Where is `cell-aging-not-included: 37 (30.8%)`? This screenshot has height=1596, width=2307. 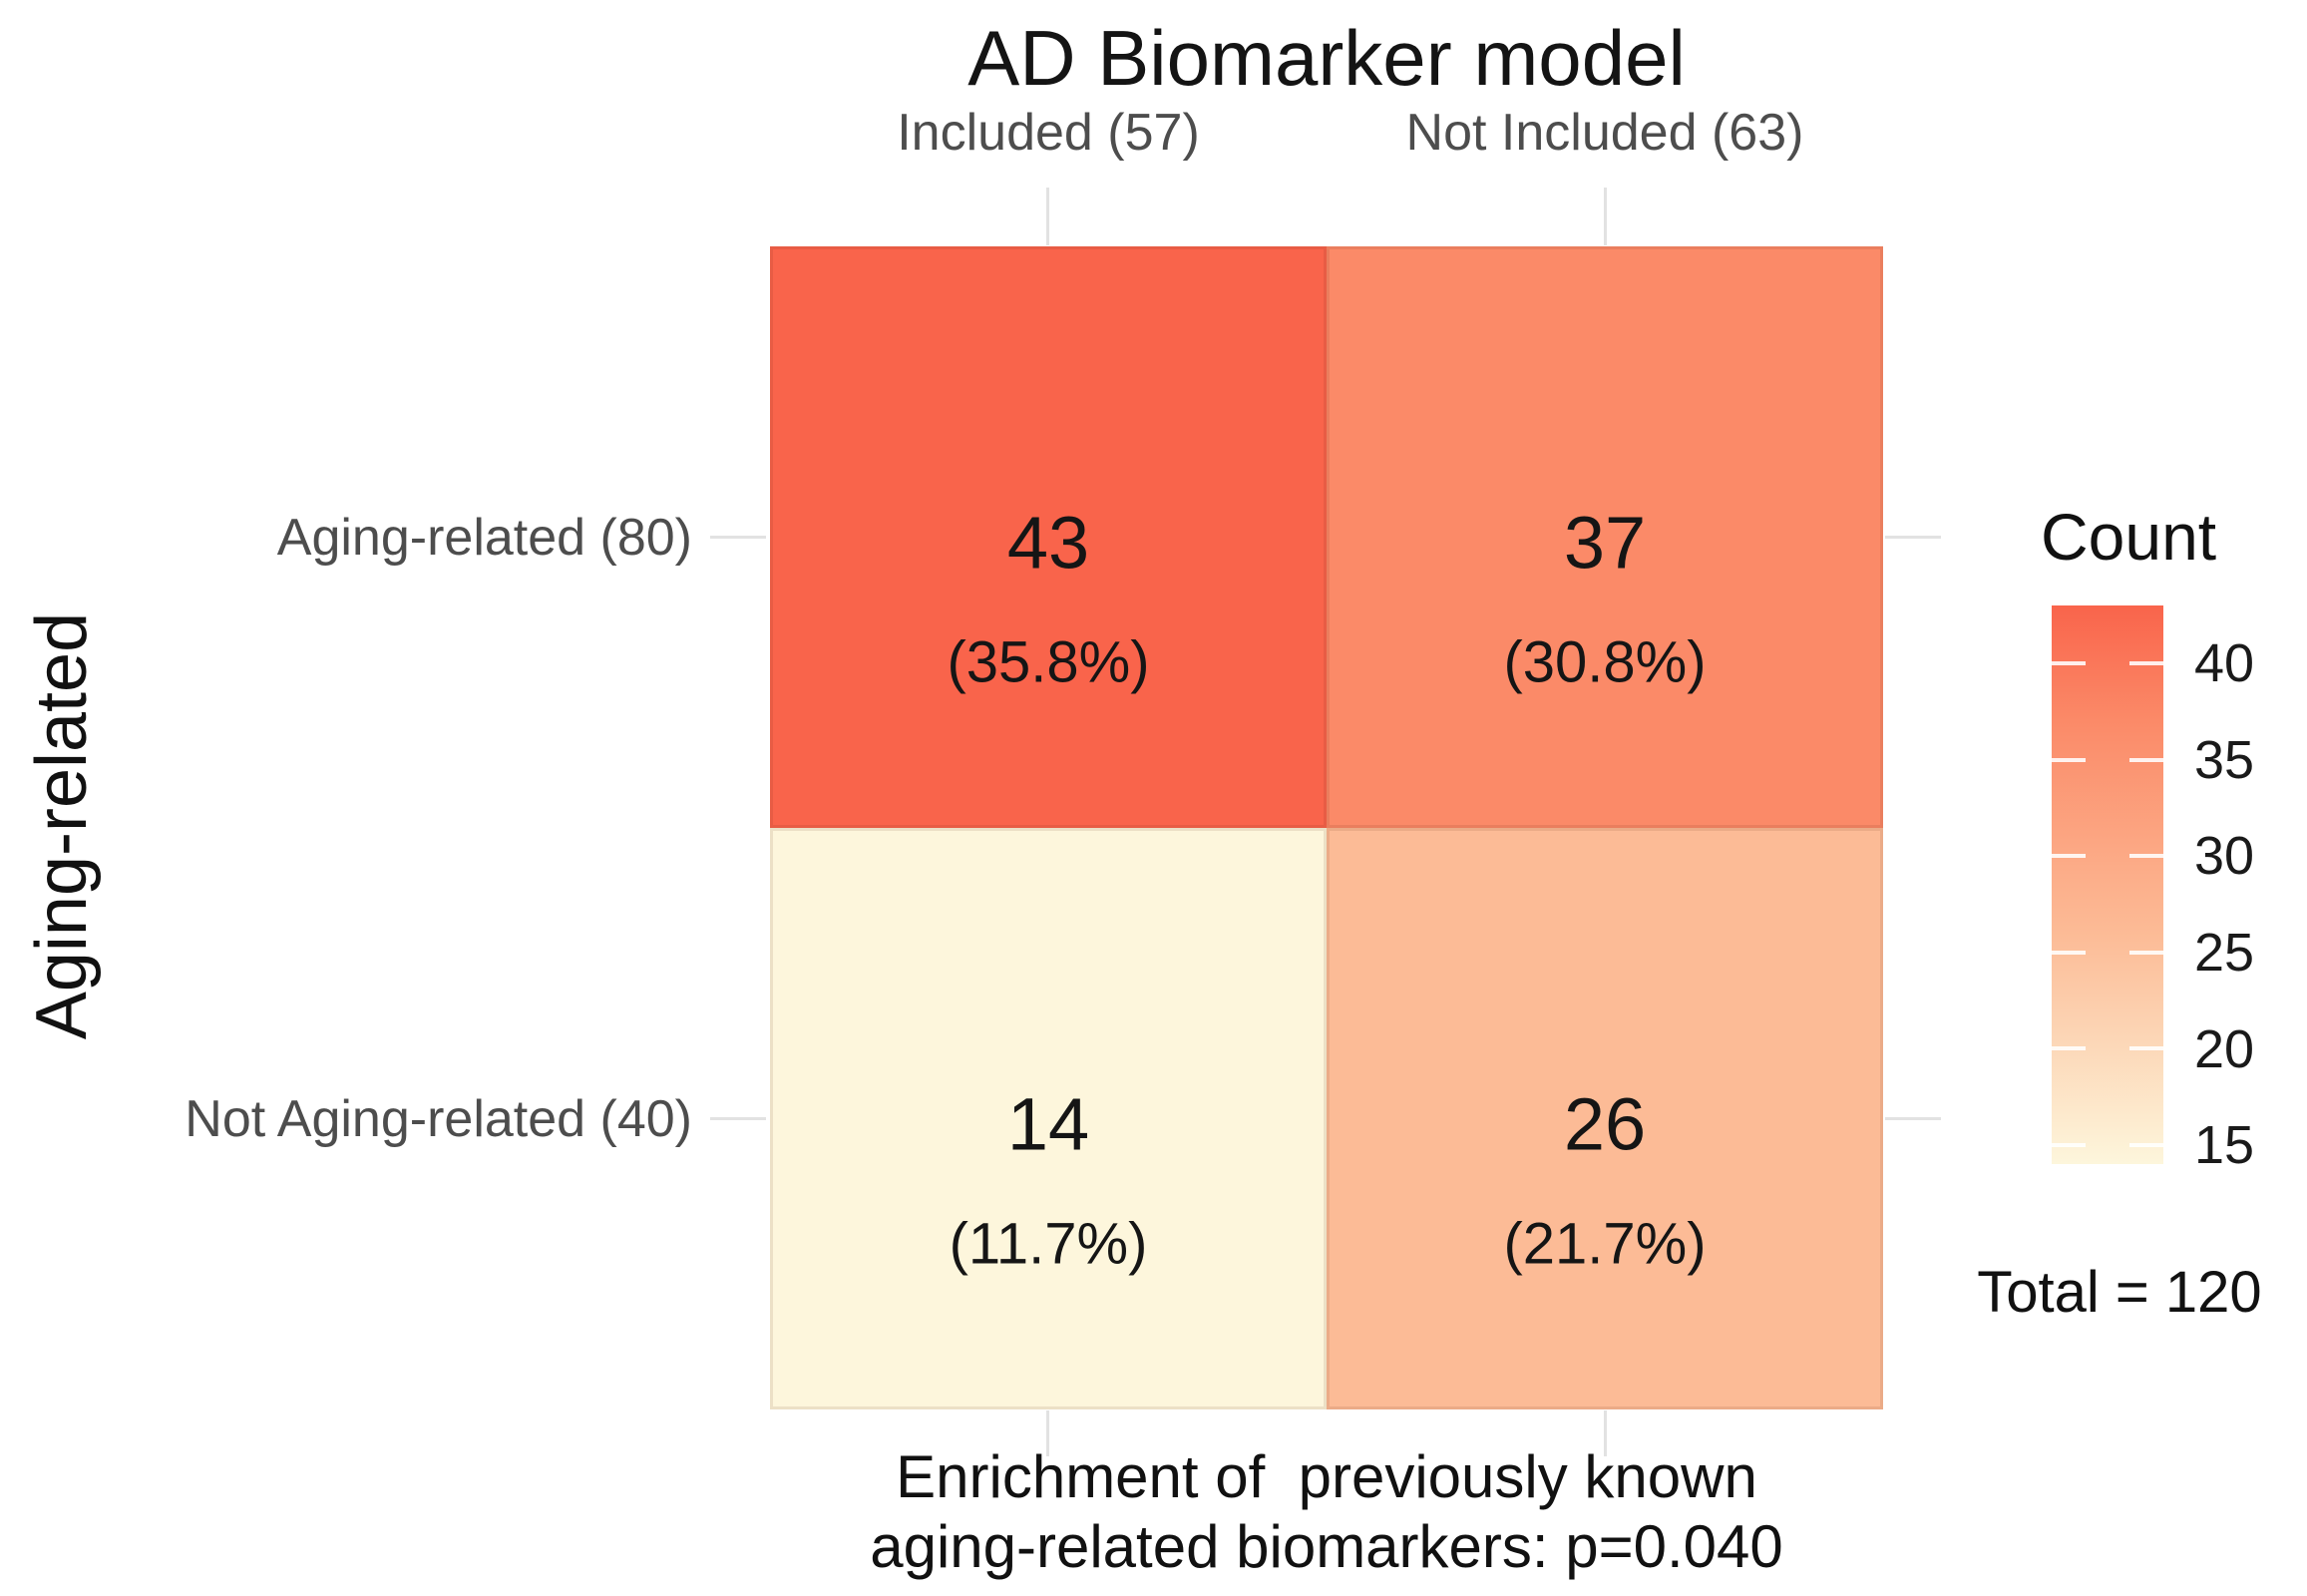 cell-aging-not-included: 37 (30.8%) is located at coordinates (1605, 537).